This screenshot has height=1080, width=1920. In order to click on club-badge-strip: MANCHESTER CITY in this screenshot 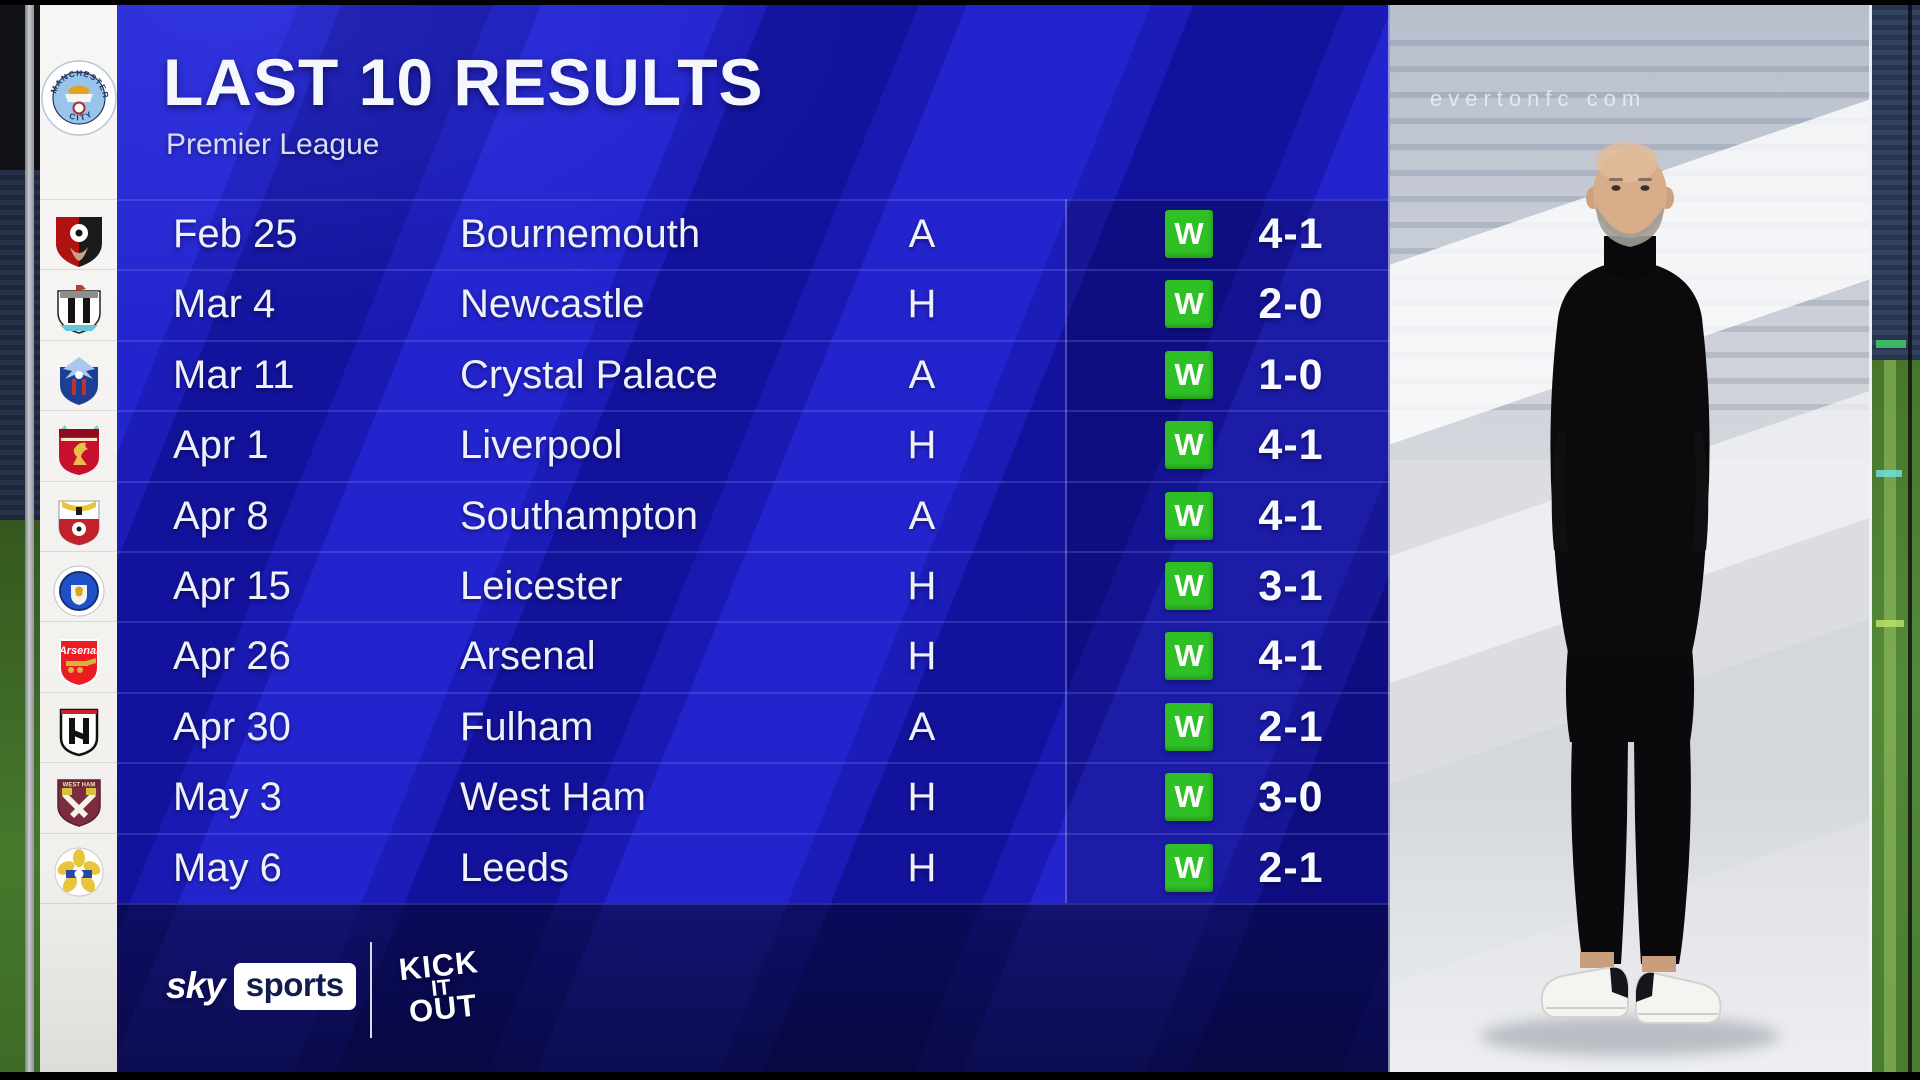, I will do `click(78, 540)`.